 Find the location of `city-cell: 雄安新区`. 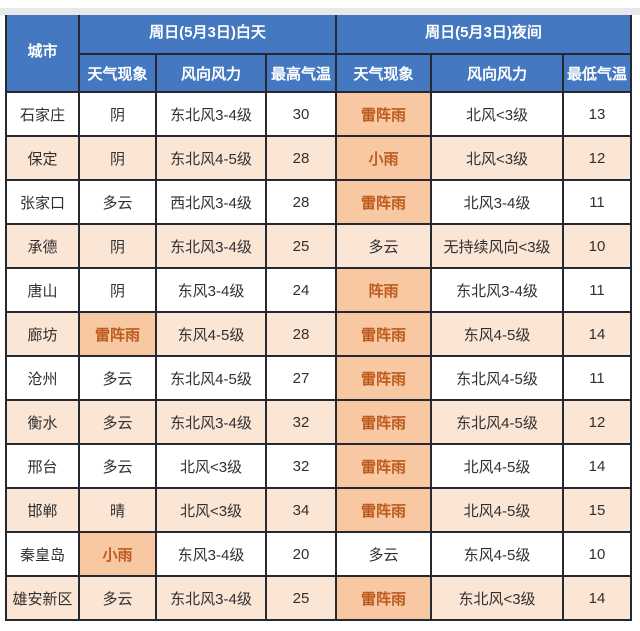

city-cell: 雄安新区 is located at coordinates (42, 598).